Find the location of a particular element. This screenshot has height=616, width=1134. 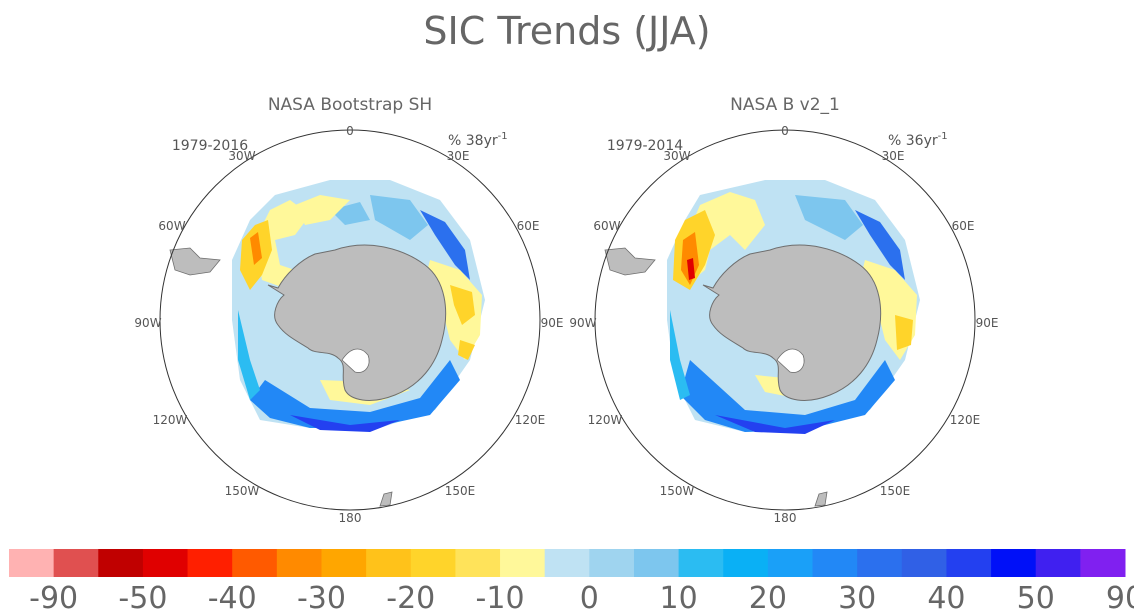

colorbar-tick-label: 10 is located at coordinates (679, 598).